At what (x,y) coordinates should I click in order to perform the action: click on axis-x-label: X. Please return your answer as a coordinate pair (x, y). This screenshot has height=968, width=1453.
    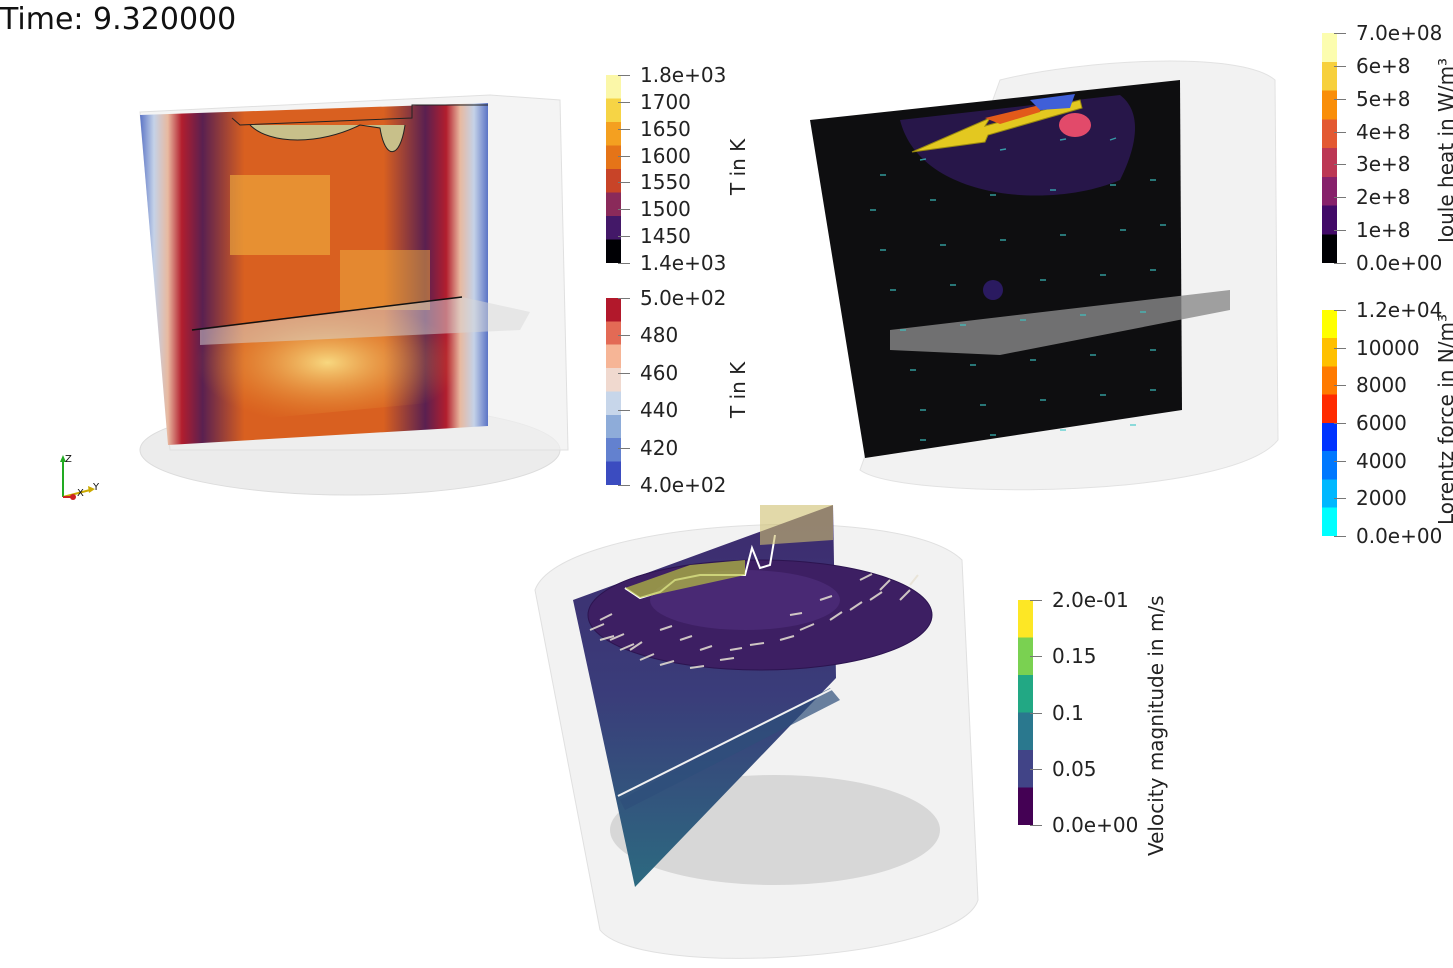
    Looking at the image, I should click on (80, 493).